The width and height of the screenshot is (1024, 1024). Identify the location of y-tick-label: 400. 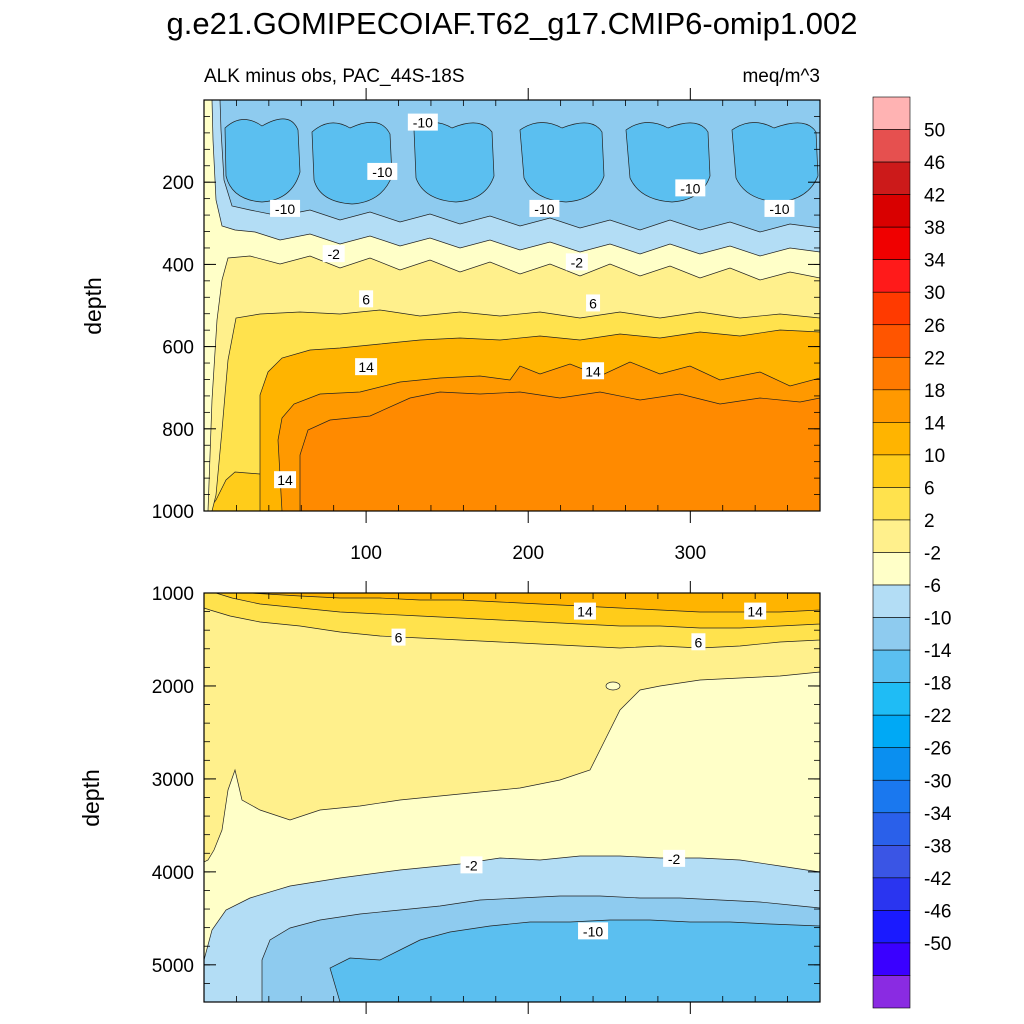
(178, 265).